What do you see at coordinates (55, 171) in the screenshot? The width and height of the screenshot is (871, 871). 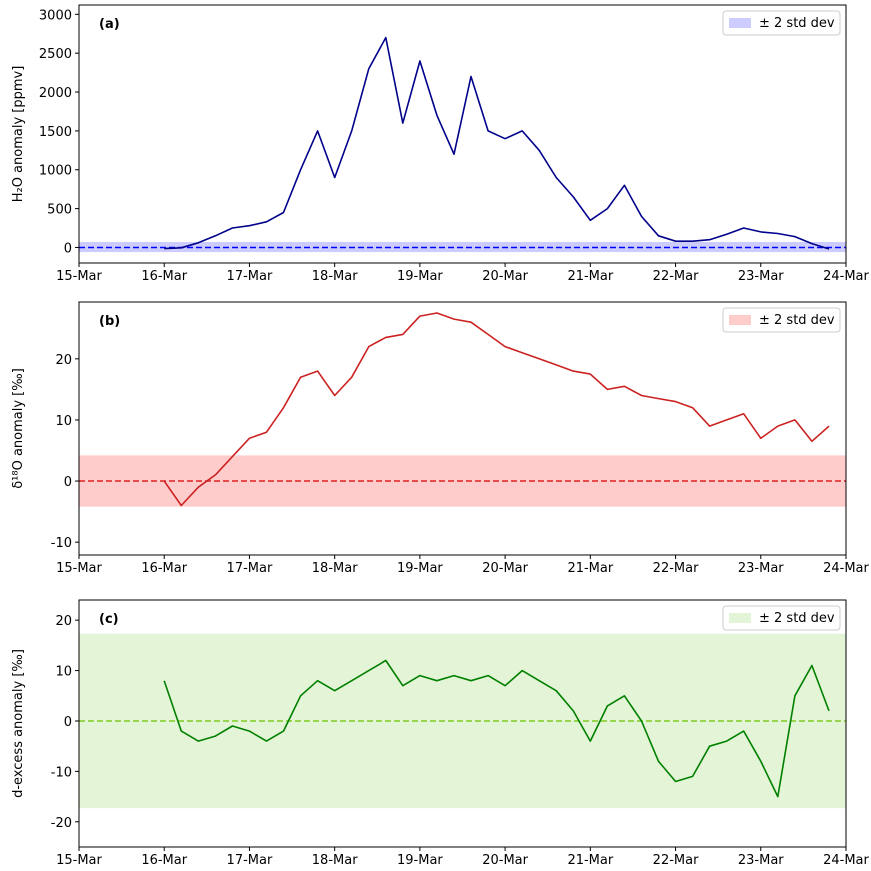 I see `y-tick-label: 1000` at bounding box center [55, 171].